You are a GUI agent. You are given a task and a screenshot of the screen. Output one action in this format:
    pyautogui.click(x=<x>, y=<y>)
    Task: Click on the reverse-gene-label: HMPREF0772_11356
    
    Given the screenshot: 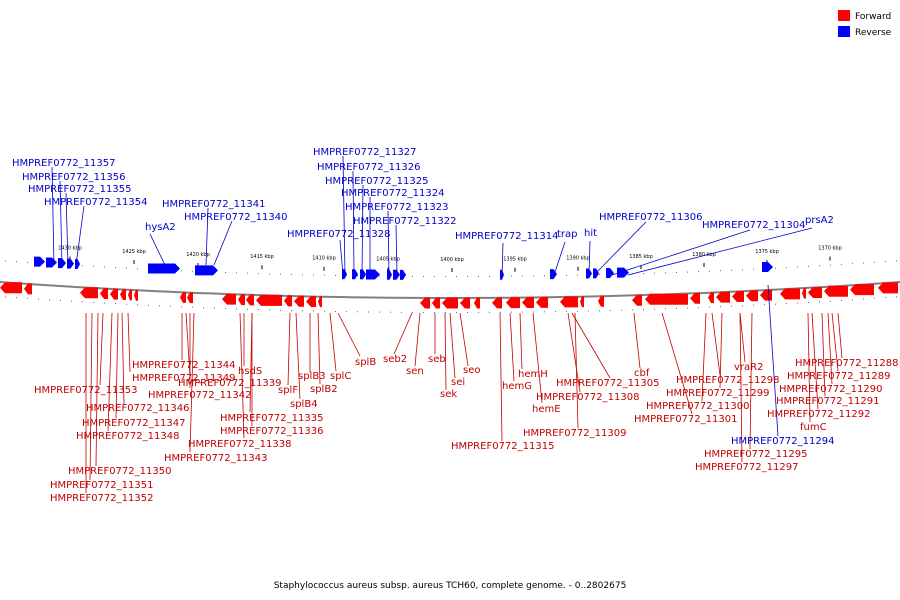 What is the action you would take?
    pyautogui.click(x=73, y=177)
    